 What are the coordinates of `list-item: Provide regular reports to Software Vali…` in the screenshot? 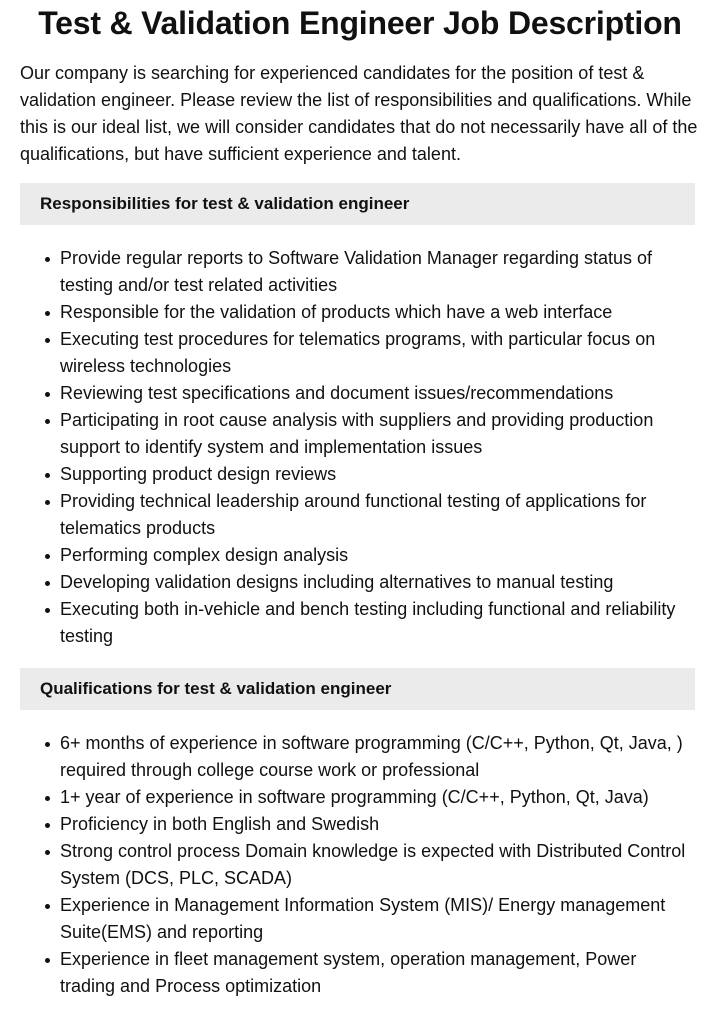 It's located at (370, 272).